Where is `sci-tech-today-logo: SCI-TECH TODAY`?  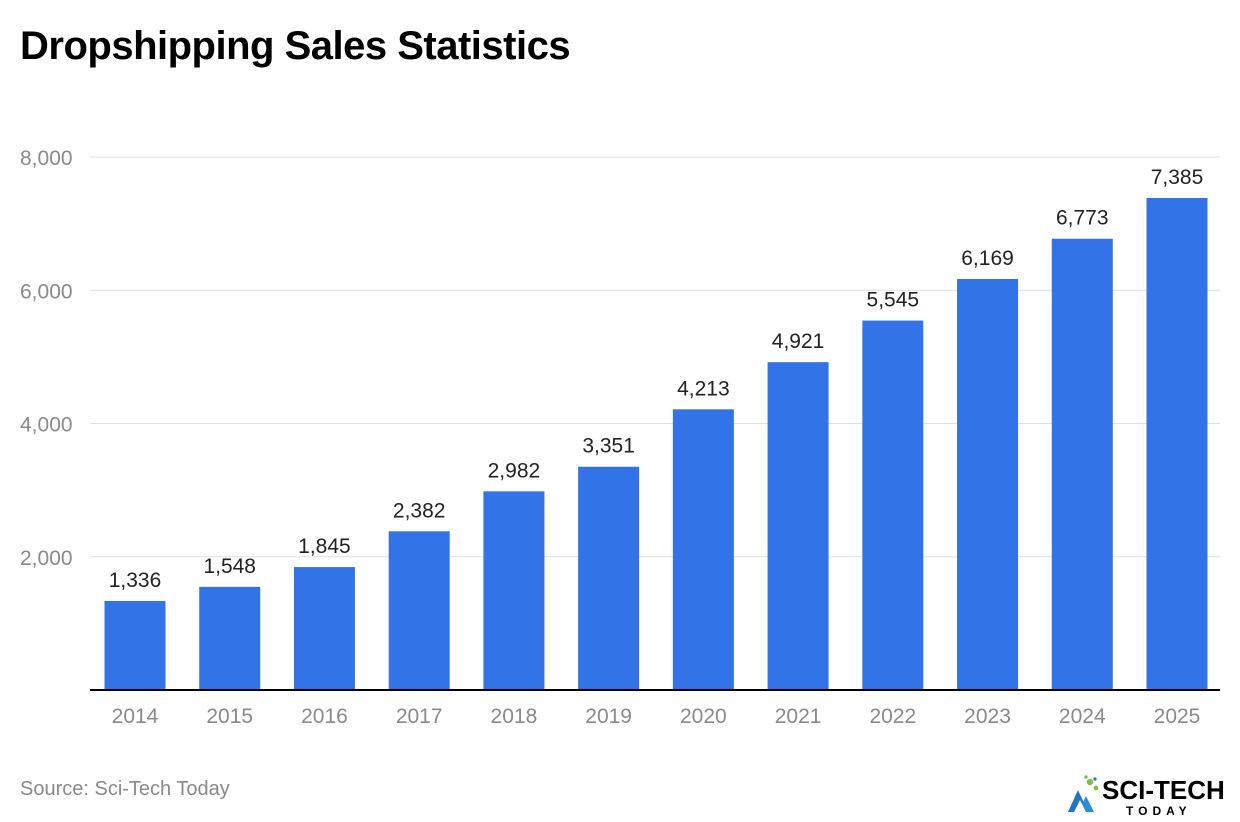 sci-tech-today-logo: SCI-TECH TODAY is located at coordinates (1146, 796).